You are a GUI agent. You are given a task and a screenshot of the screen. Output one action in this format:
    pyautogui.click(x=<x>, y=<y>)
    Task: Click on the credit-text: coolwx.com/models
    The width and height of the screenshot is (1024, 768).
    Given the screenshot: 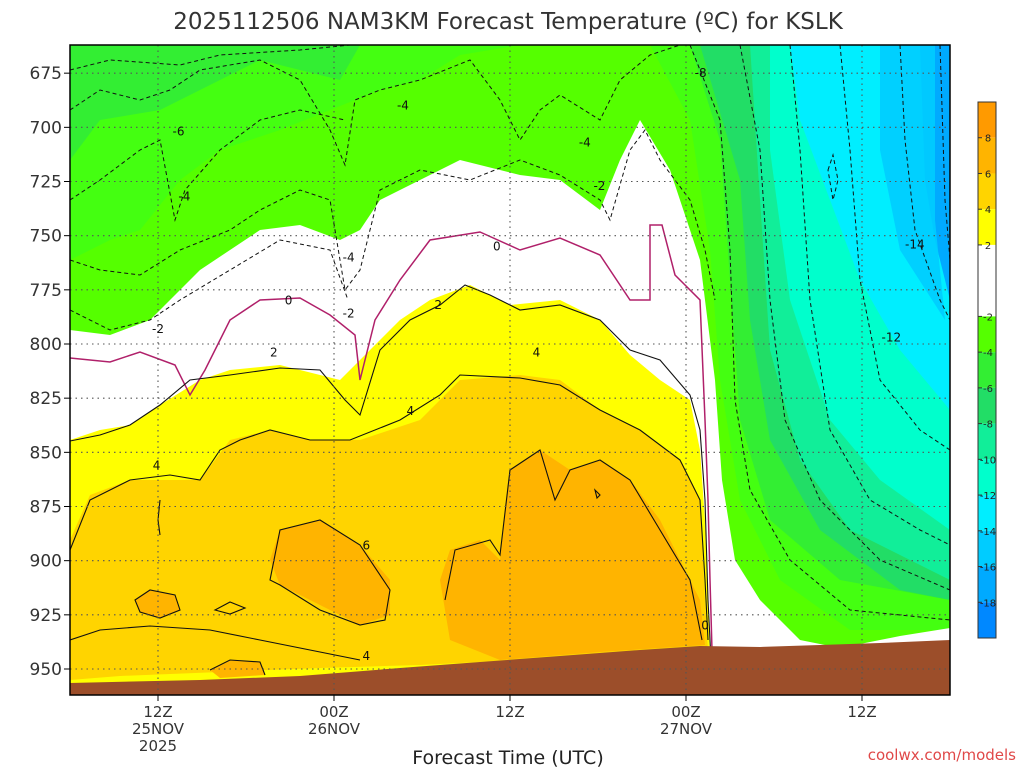 What is the action you would take?
    pyautogui.click(x=942, y=755)
    